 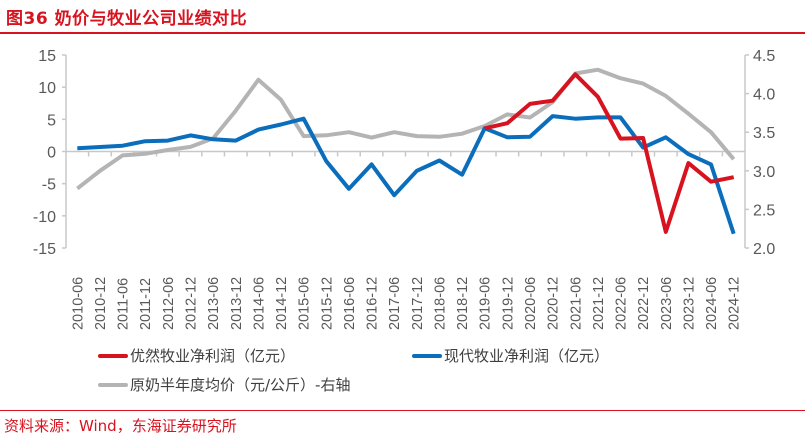 What do you see at coordinates (508, 303) in the screenshot?
I see `category-label: 2019-12` at bounding box center [508, 303].